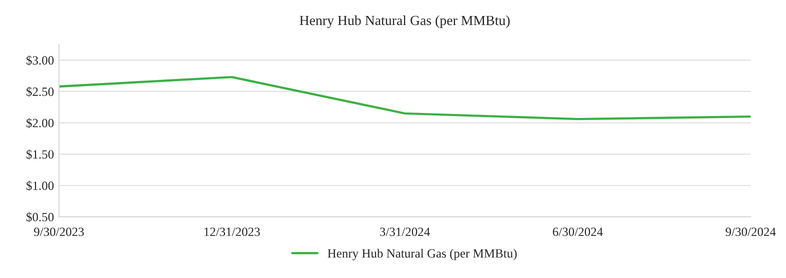 This screenshot has height=278, width=786. What do you see at coordinates (59, 232) in the screenshot?
I see `x-tick-label: 9/30/2023` at bounding box center [59, 232].